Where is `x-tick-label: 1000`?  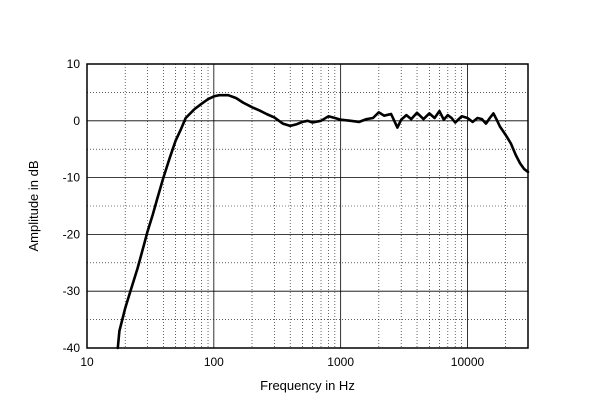 x-tick-label: 1000 is located at coordinates (340, 362).